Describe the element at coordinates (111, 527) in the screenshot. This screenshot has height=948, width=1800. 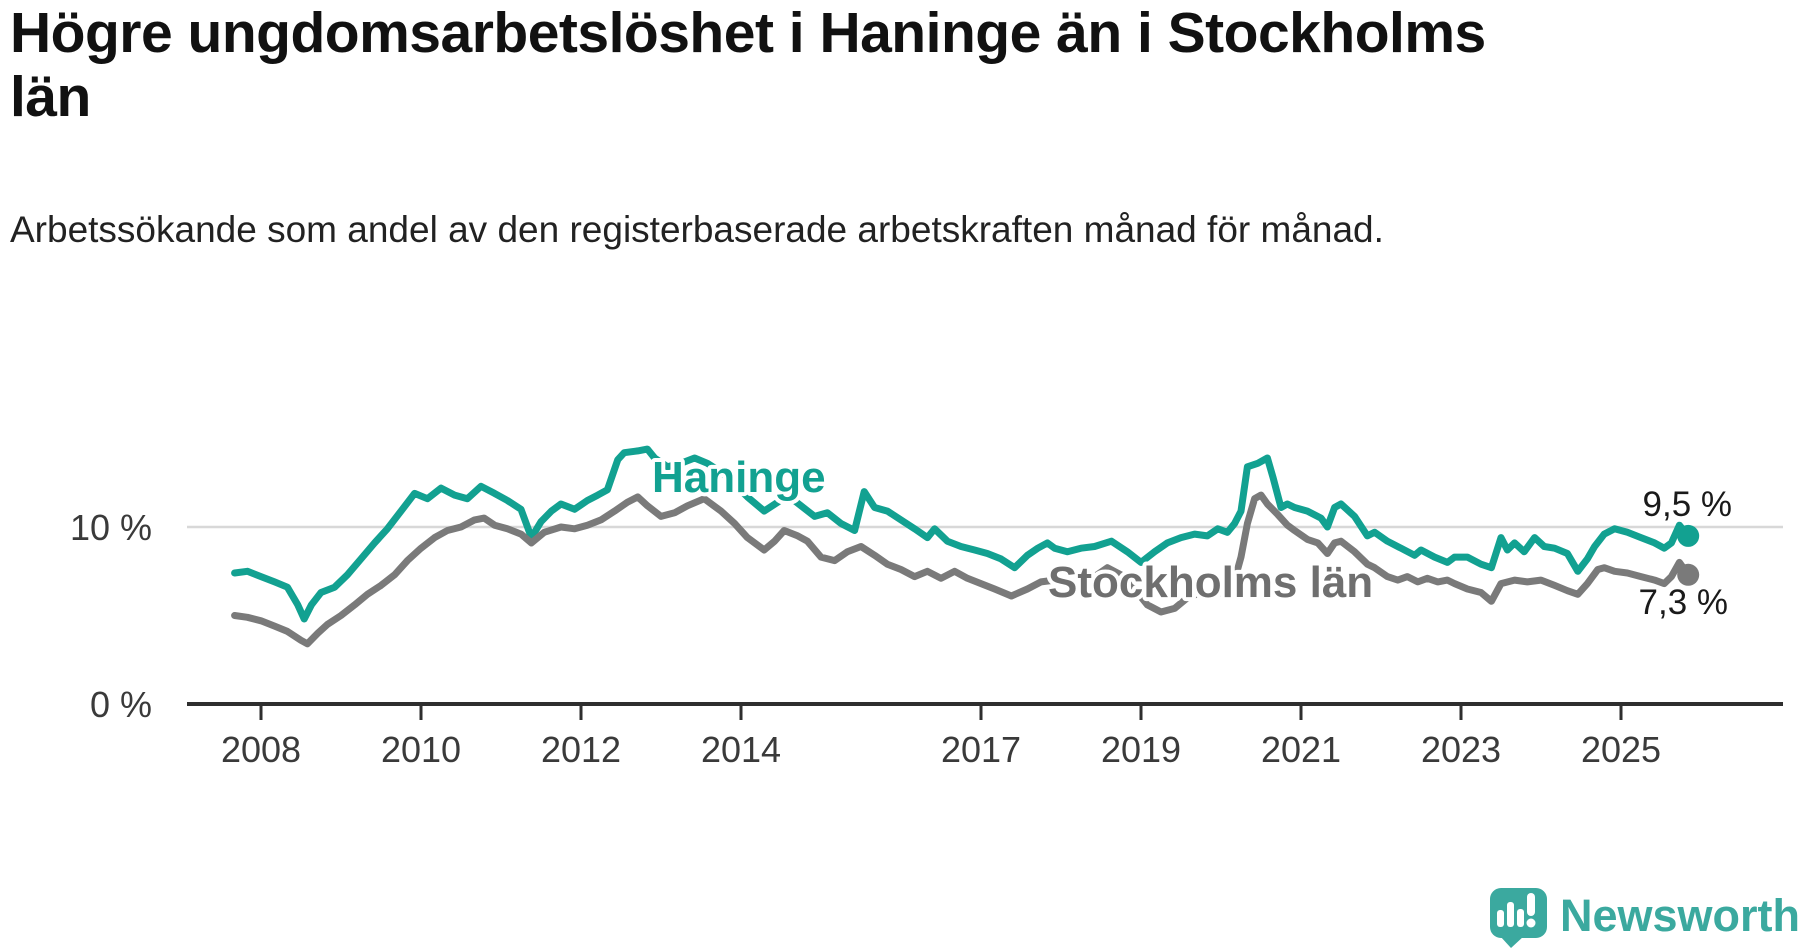
I see `y-tick-label-10: 10 %` at that location.